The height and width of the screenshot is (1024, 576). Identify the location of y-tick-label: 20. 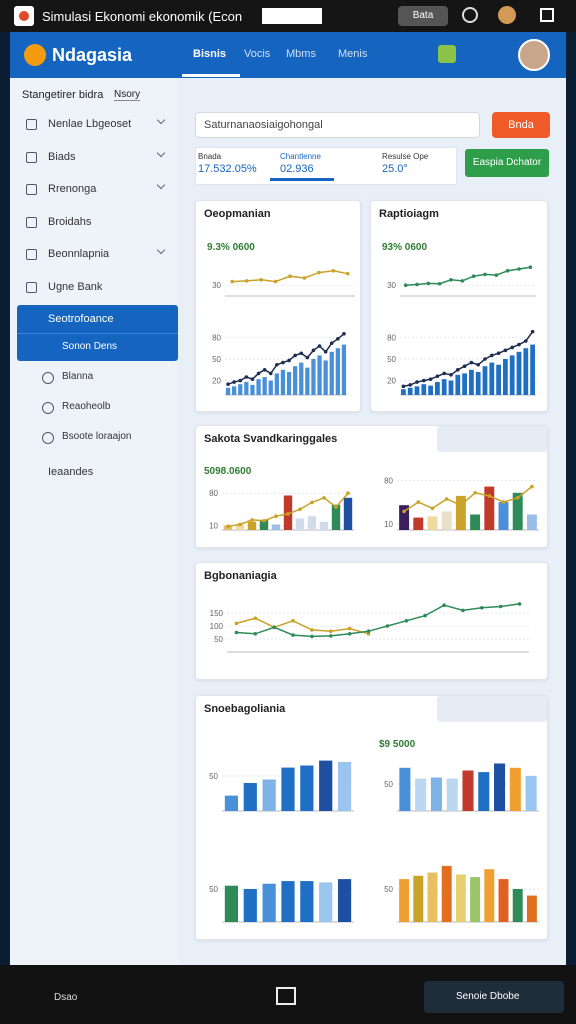
(216, 381).